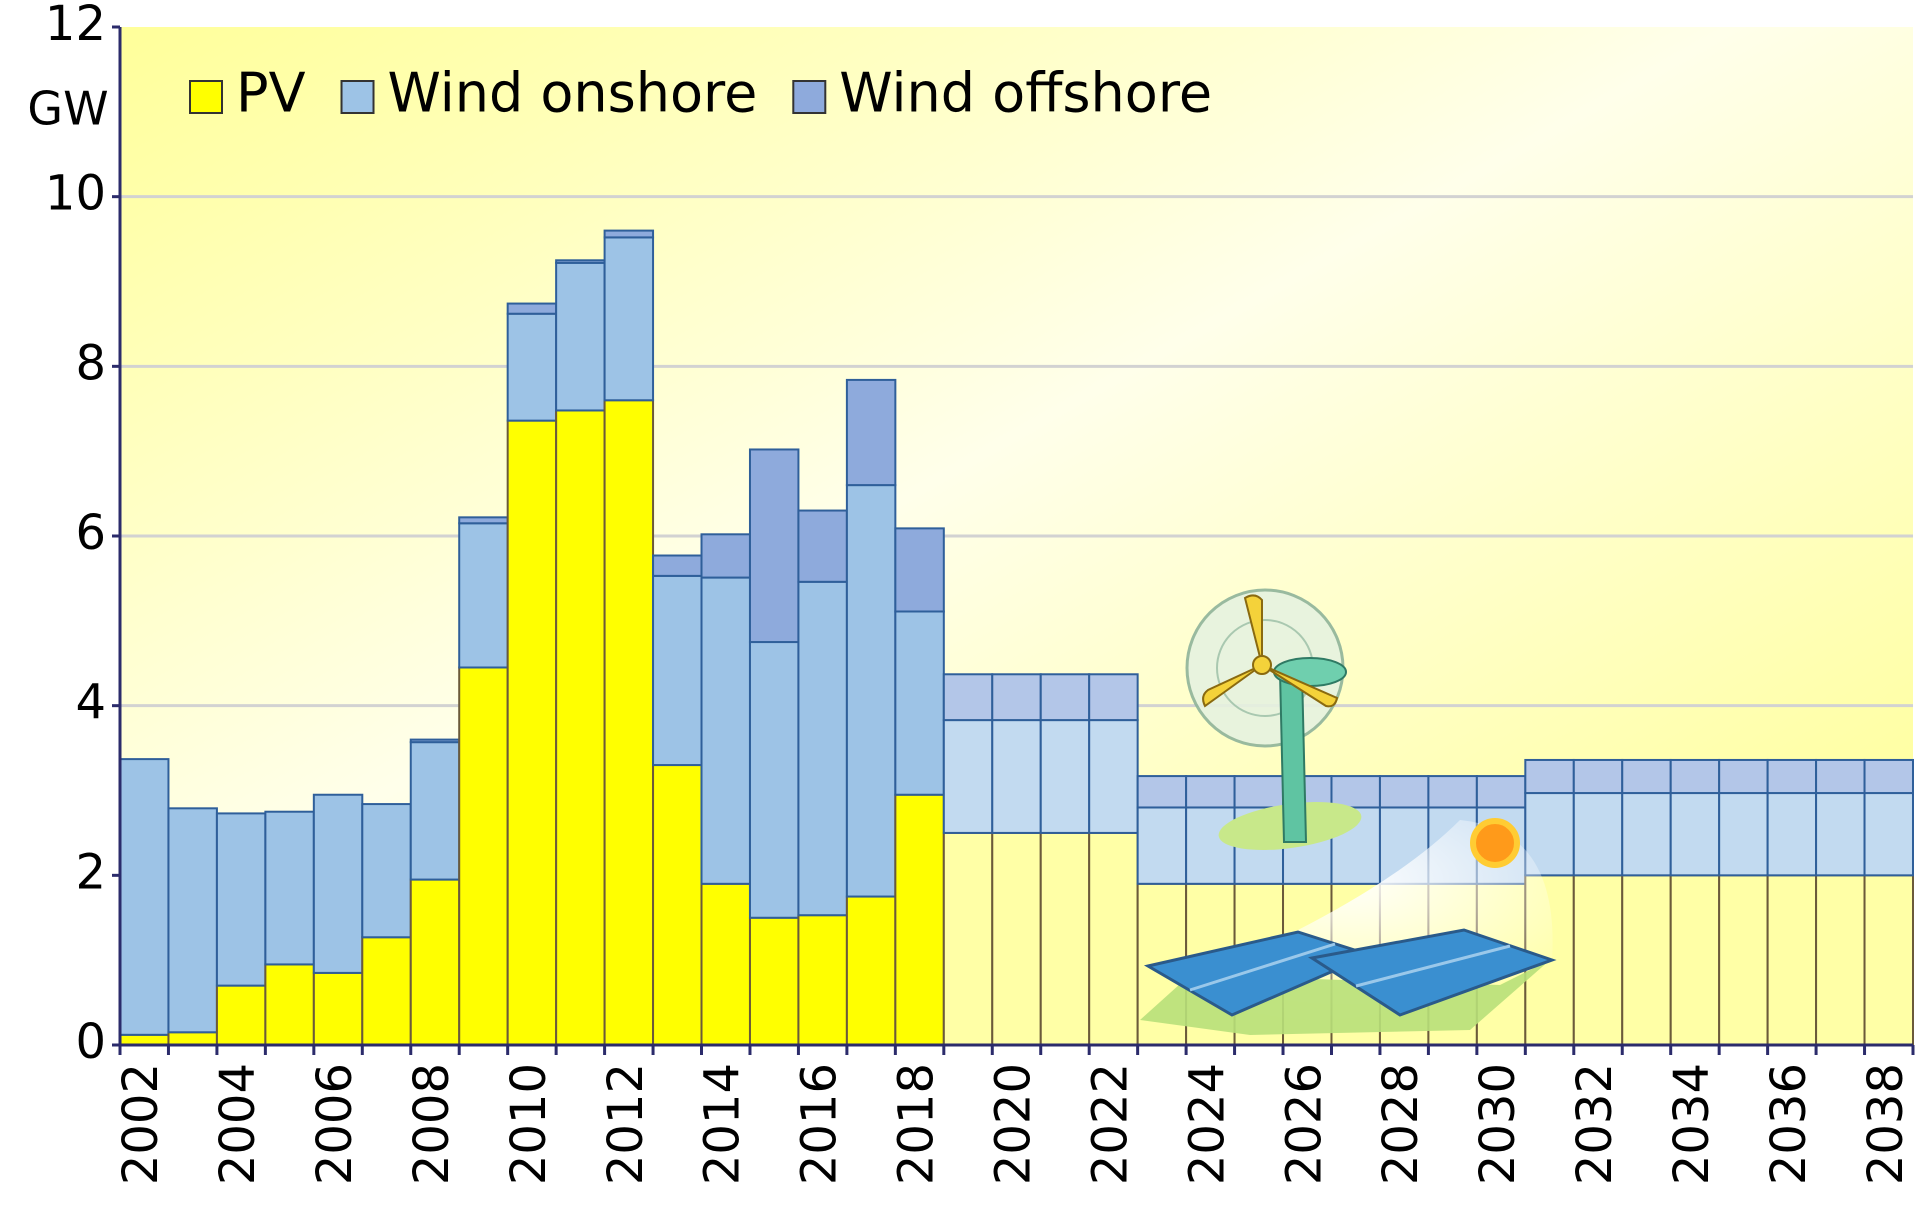 The height and width of the screenshot is (1209, 1926). What do you see at coordinates (90, 533) in the screenshot?
I see `y-tick-label: 6` at bounding box center [90, 533].